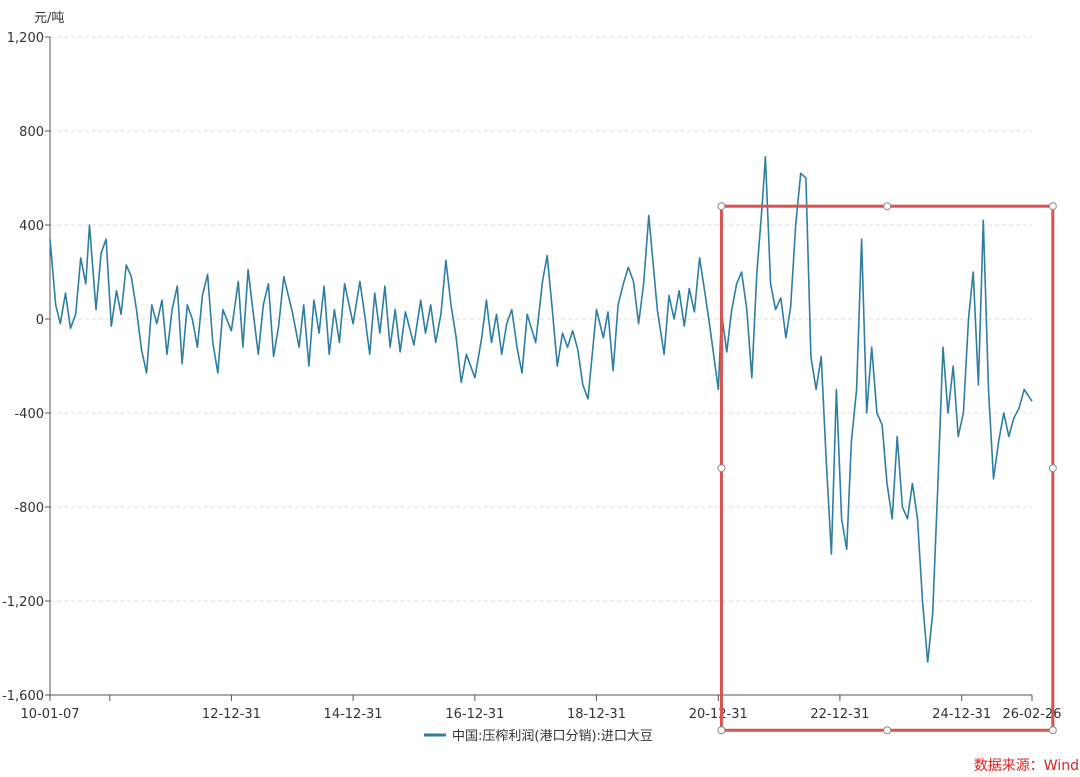 This screenshot has height=777, width=1080. I want to click on y-tick-label: 1,200, so click(25, 38).